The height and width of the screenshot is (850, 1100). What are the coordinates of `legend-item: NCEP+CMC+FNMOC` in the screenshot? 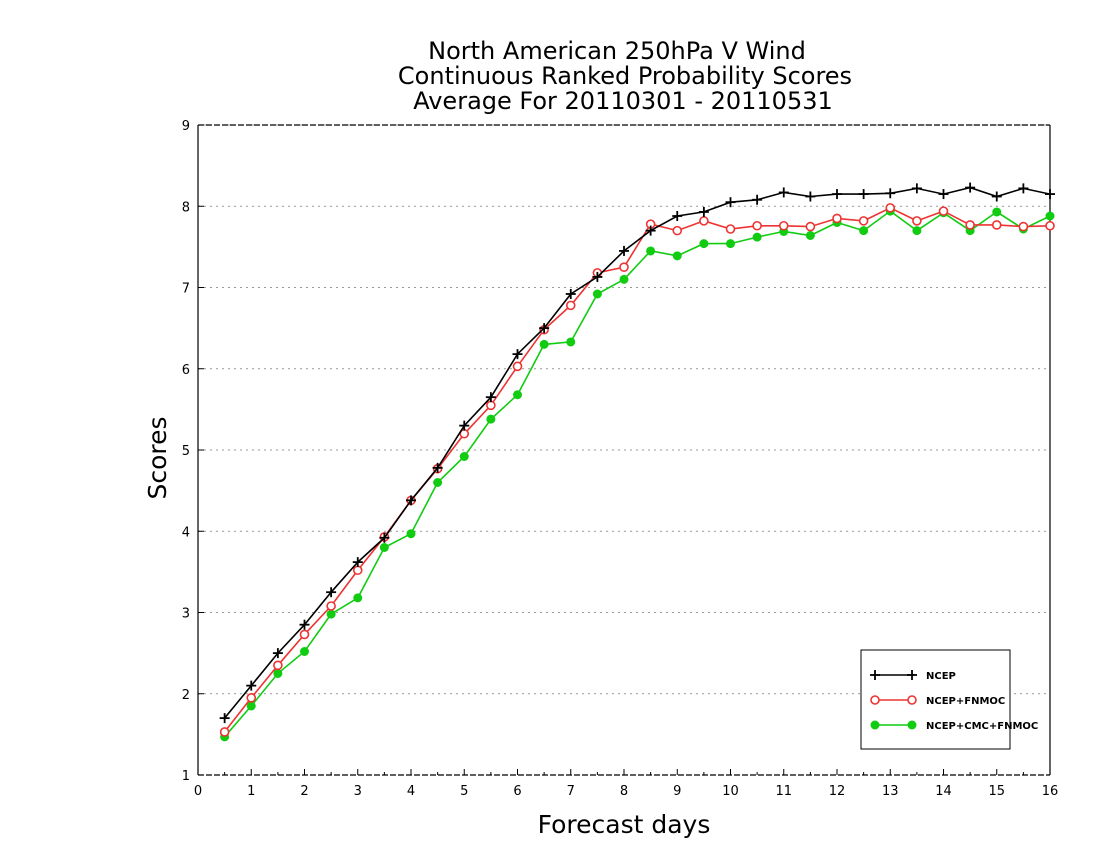 It's located at (954, 726).